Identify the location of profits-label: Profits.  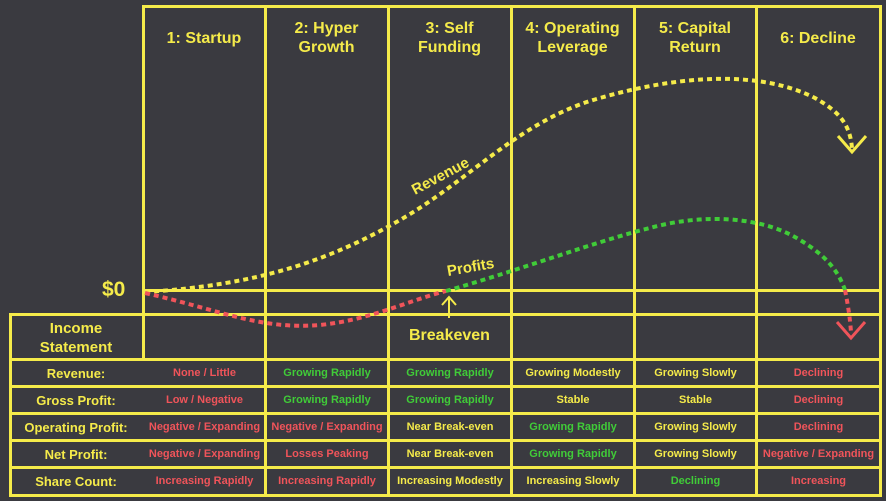
(471, 267).